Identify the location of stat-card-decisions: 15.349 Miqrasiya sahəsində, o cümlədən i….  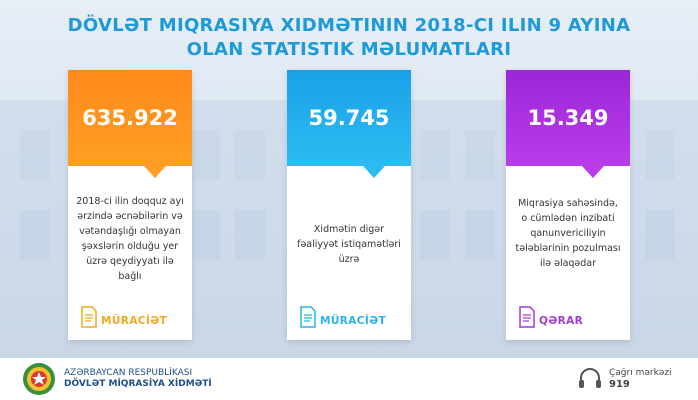
(568, 205).